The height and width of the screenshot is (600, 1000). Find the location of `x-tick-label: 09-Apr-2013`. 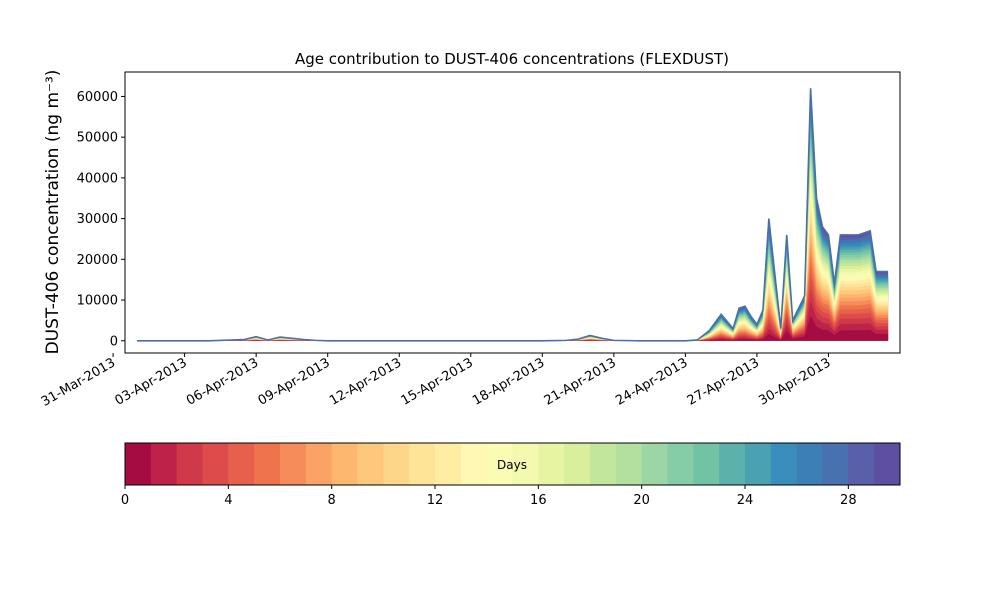

x-tick-label: 09-Apr-2013 is located at coordinates (294, 381).